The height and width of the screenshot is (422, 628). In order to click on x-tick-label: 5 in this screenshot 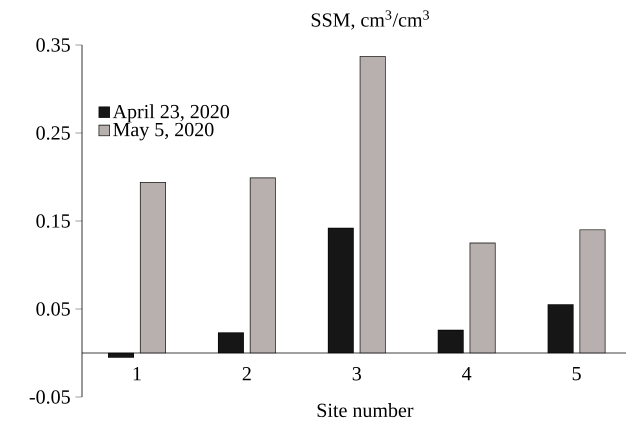, I will do `click(576, 373)`.